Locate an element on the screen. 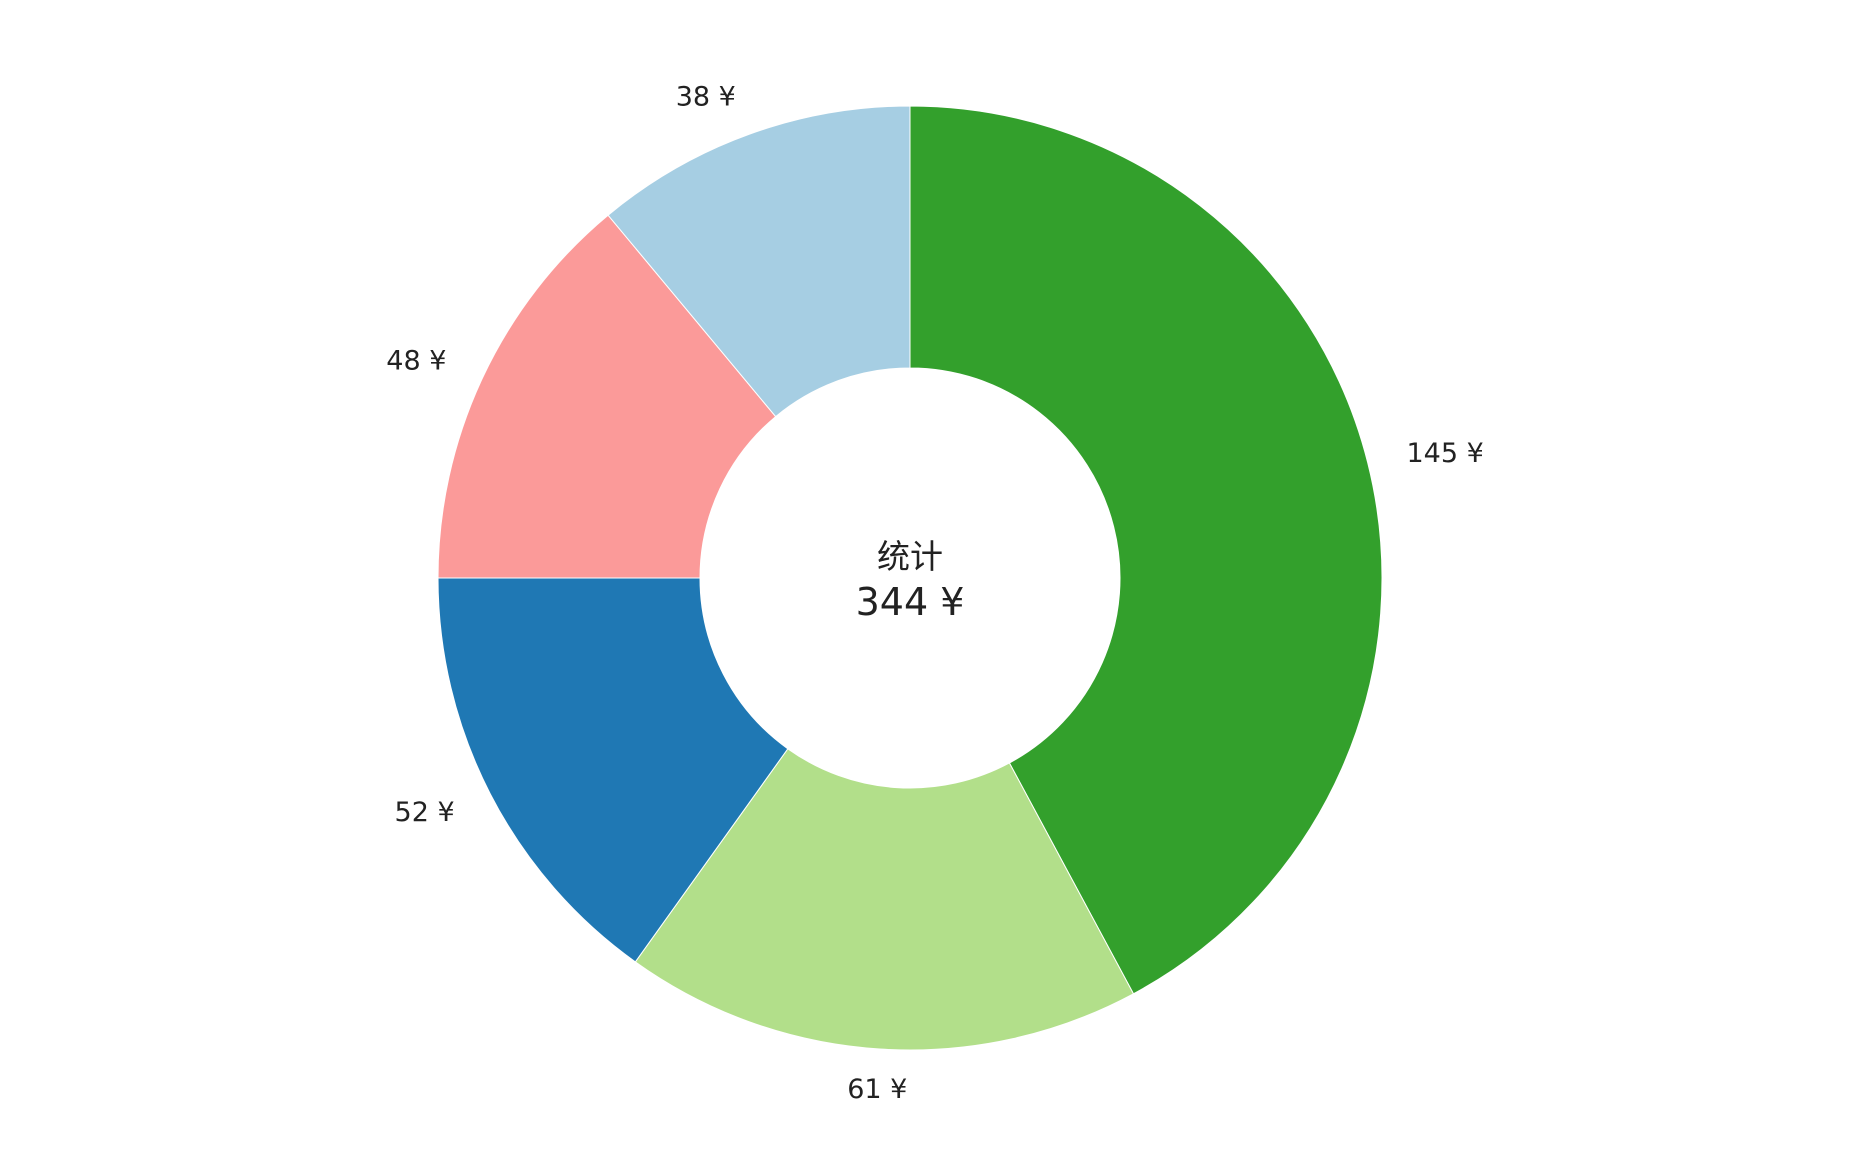  slice-label-0: 145 ¥ is located at coordinates (1445, 453).